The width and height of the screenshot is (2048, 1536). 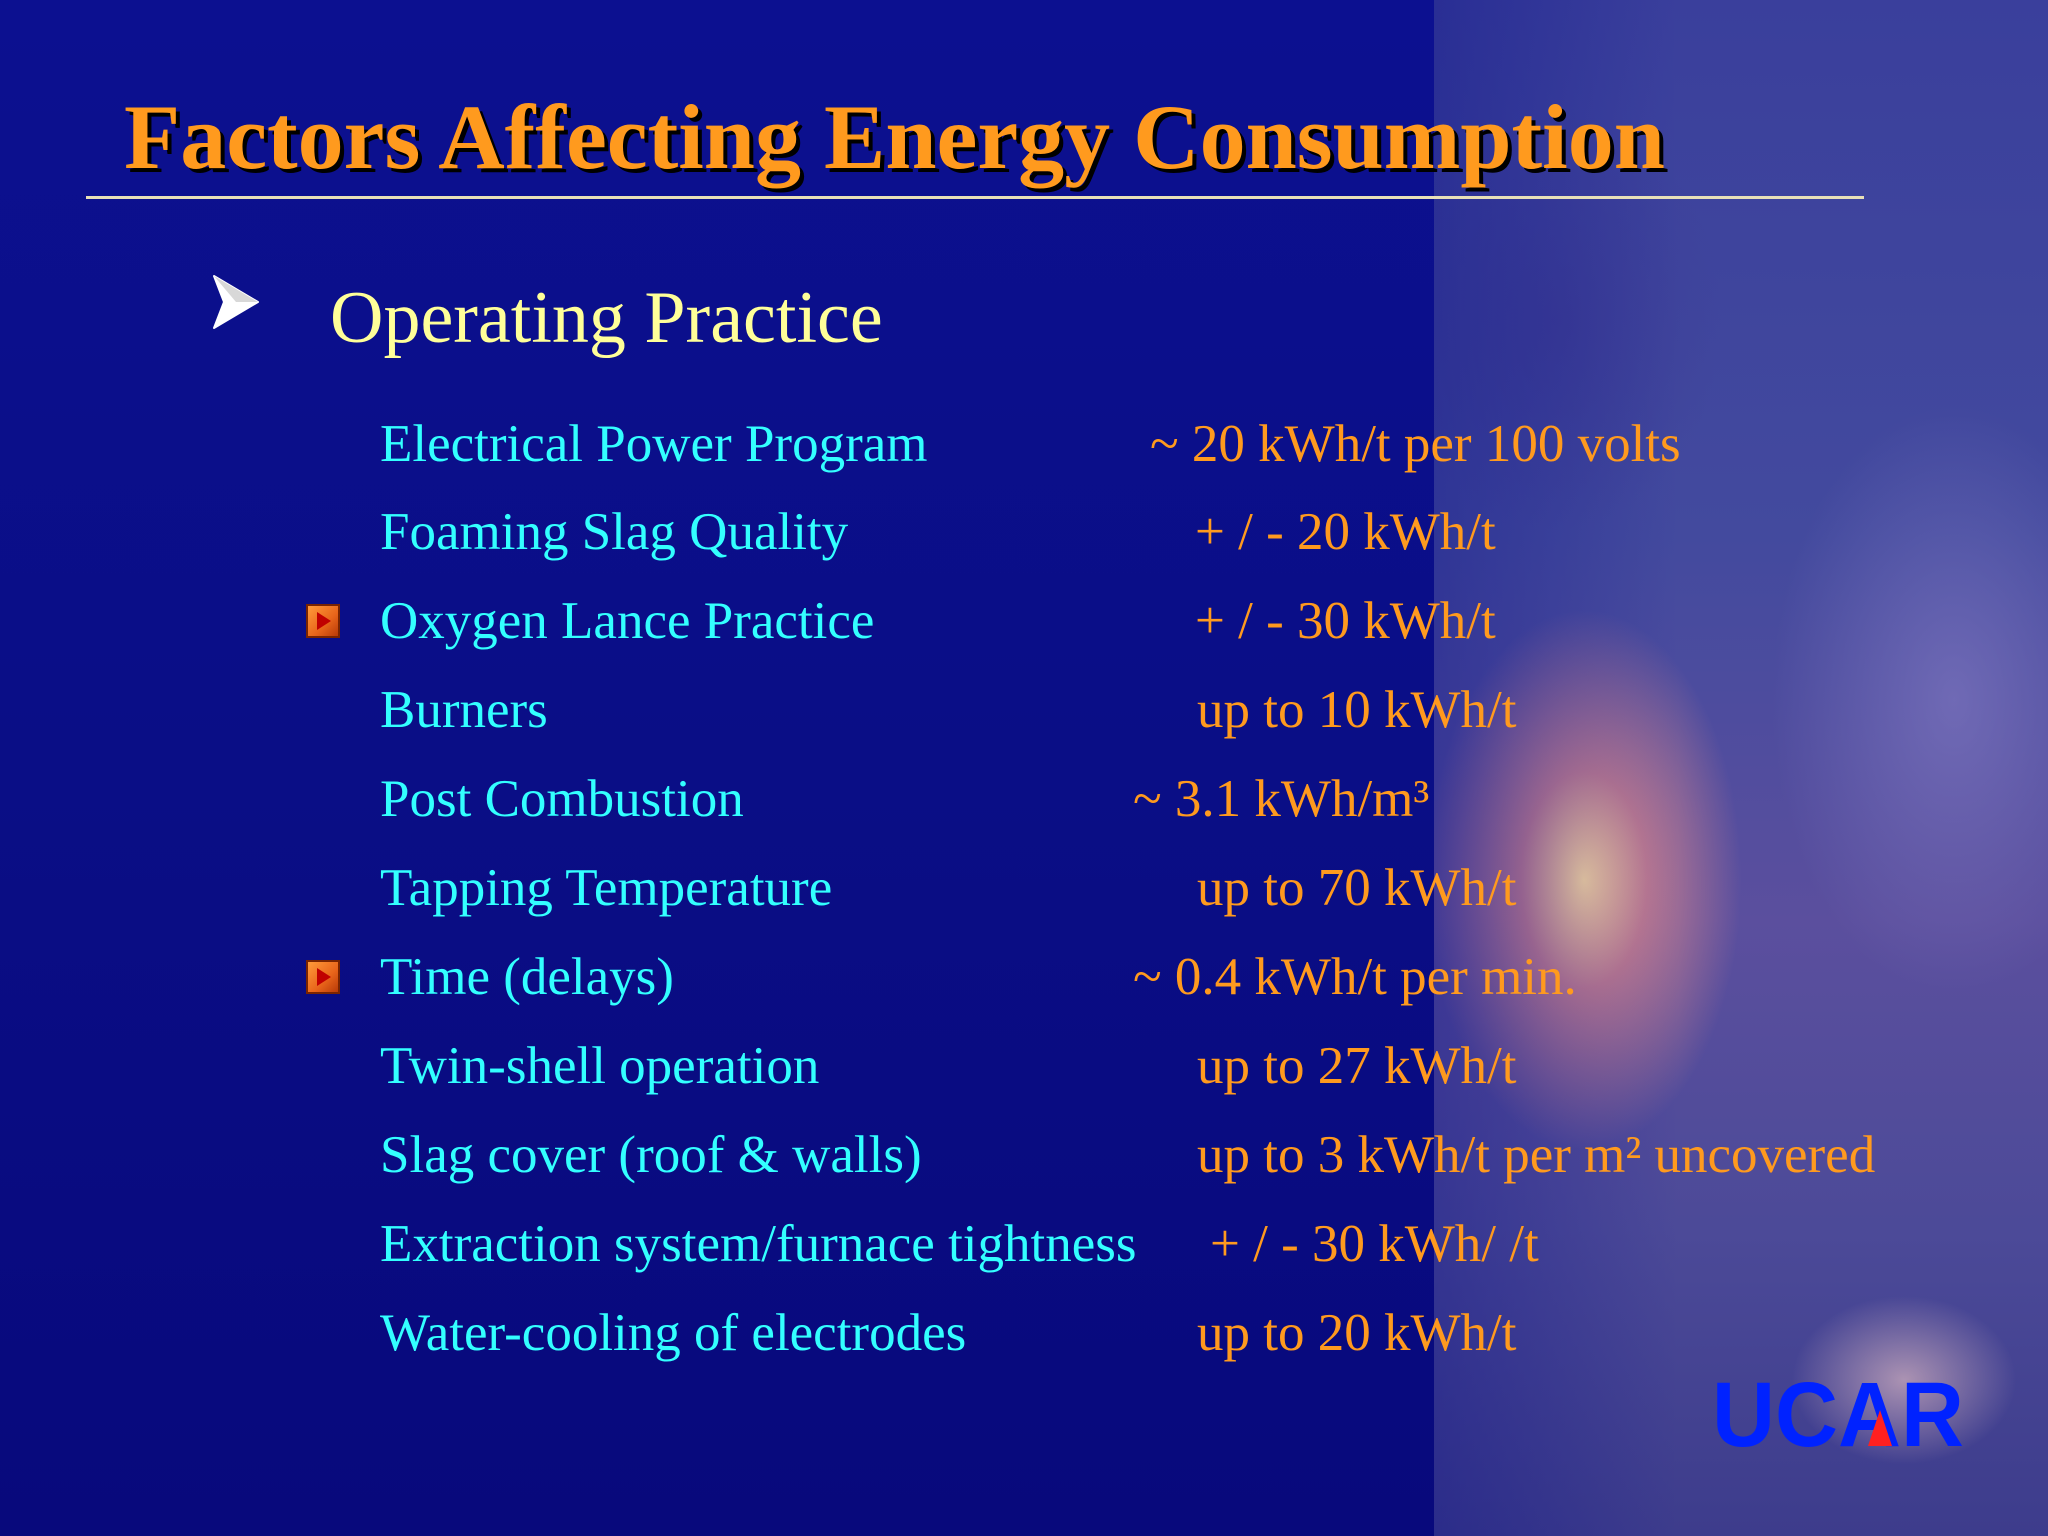 I want to click on ucar-logo: UCAR, so click(x=1838, y=1414).